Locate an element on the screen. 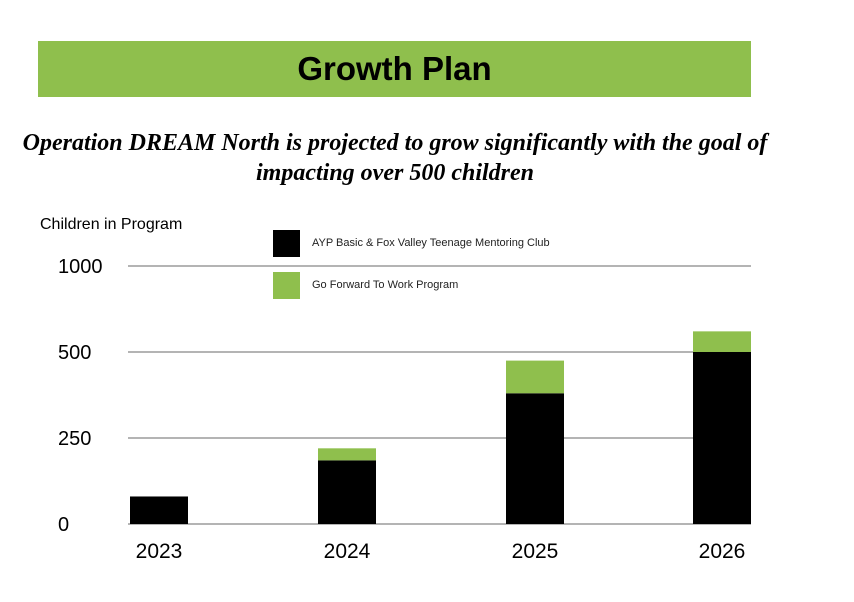  legend-label-2: Go Forward To Work Program is located at coordinates (385, 285).